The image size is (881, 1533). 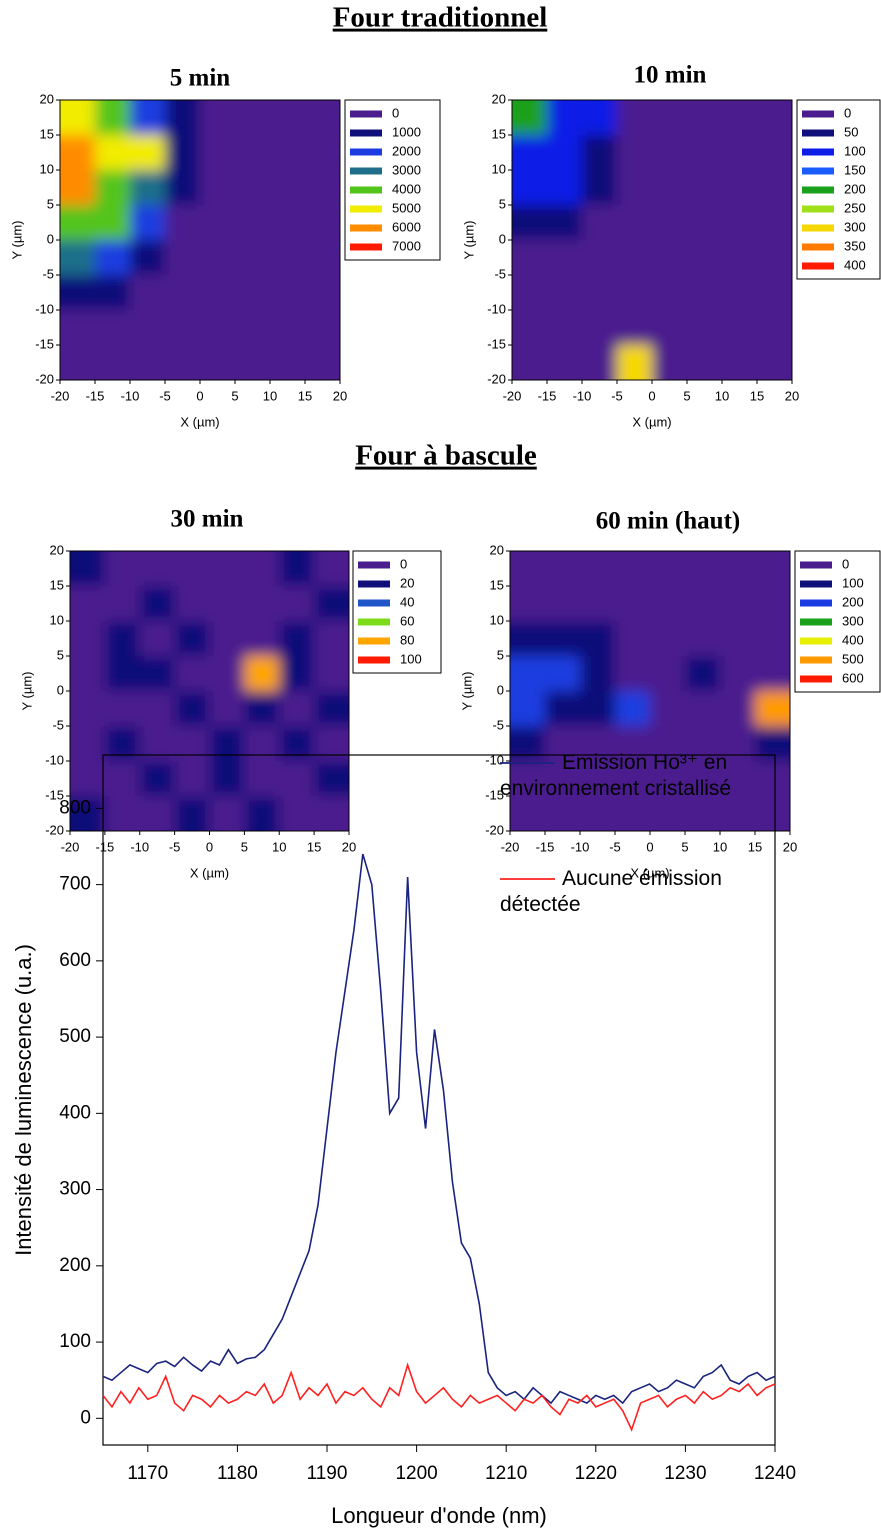 I want to click on map-cells, so click(x=650, y=691).